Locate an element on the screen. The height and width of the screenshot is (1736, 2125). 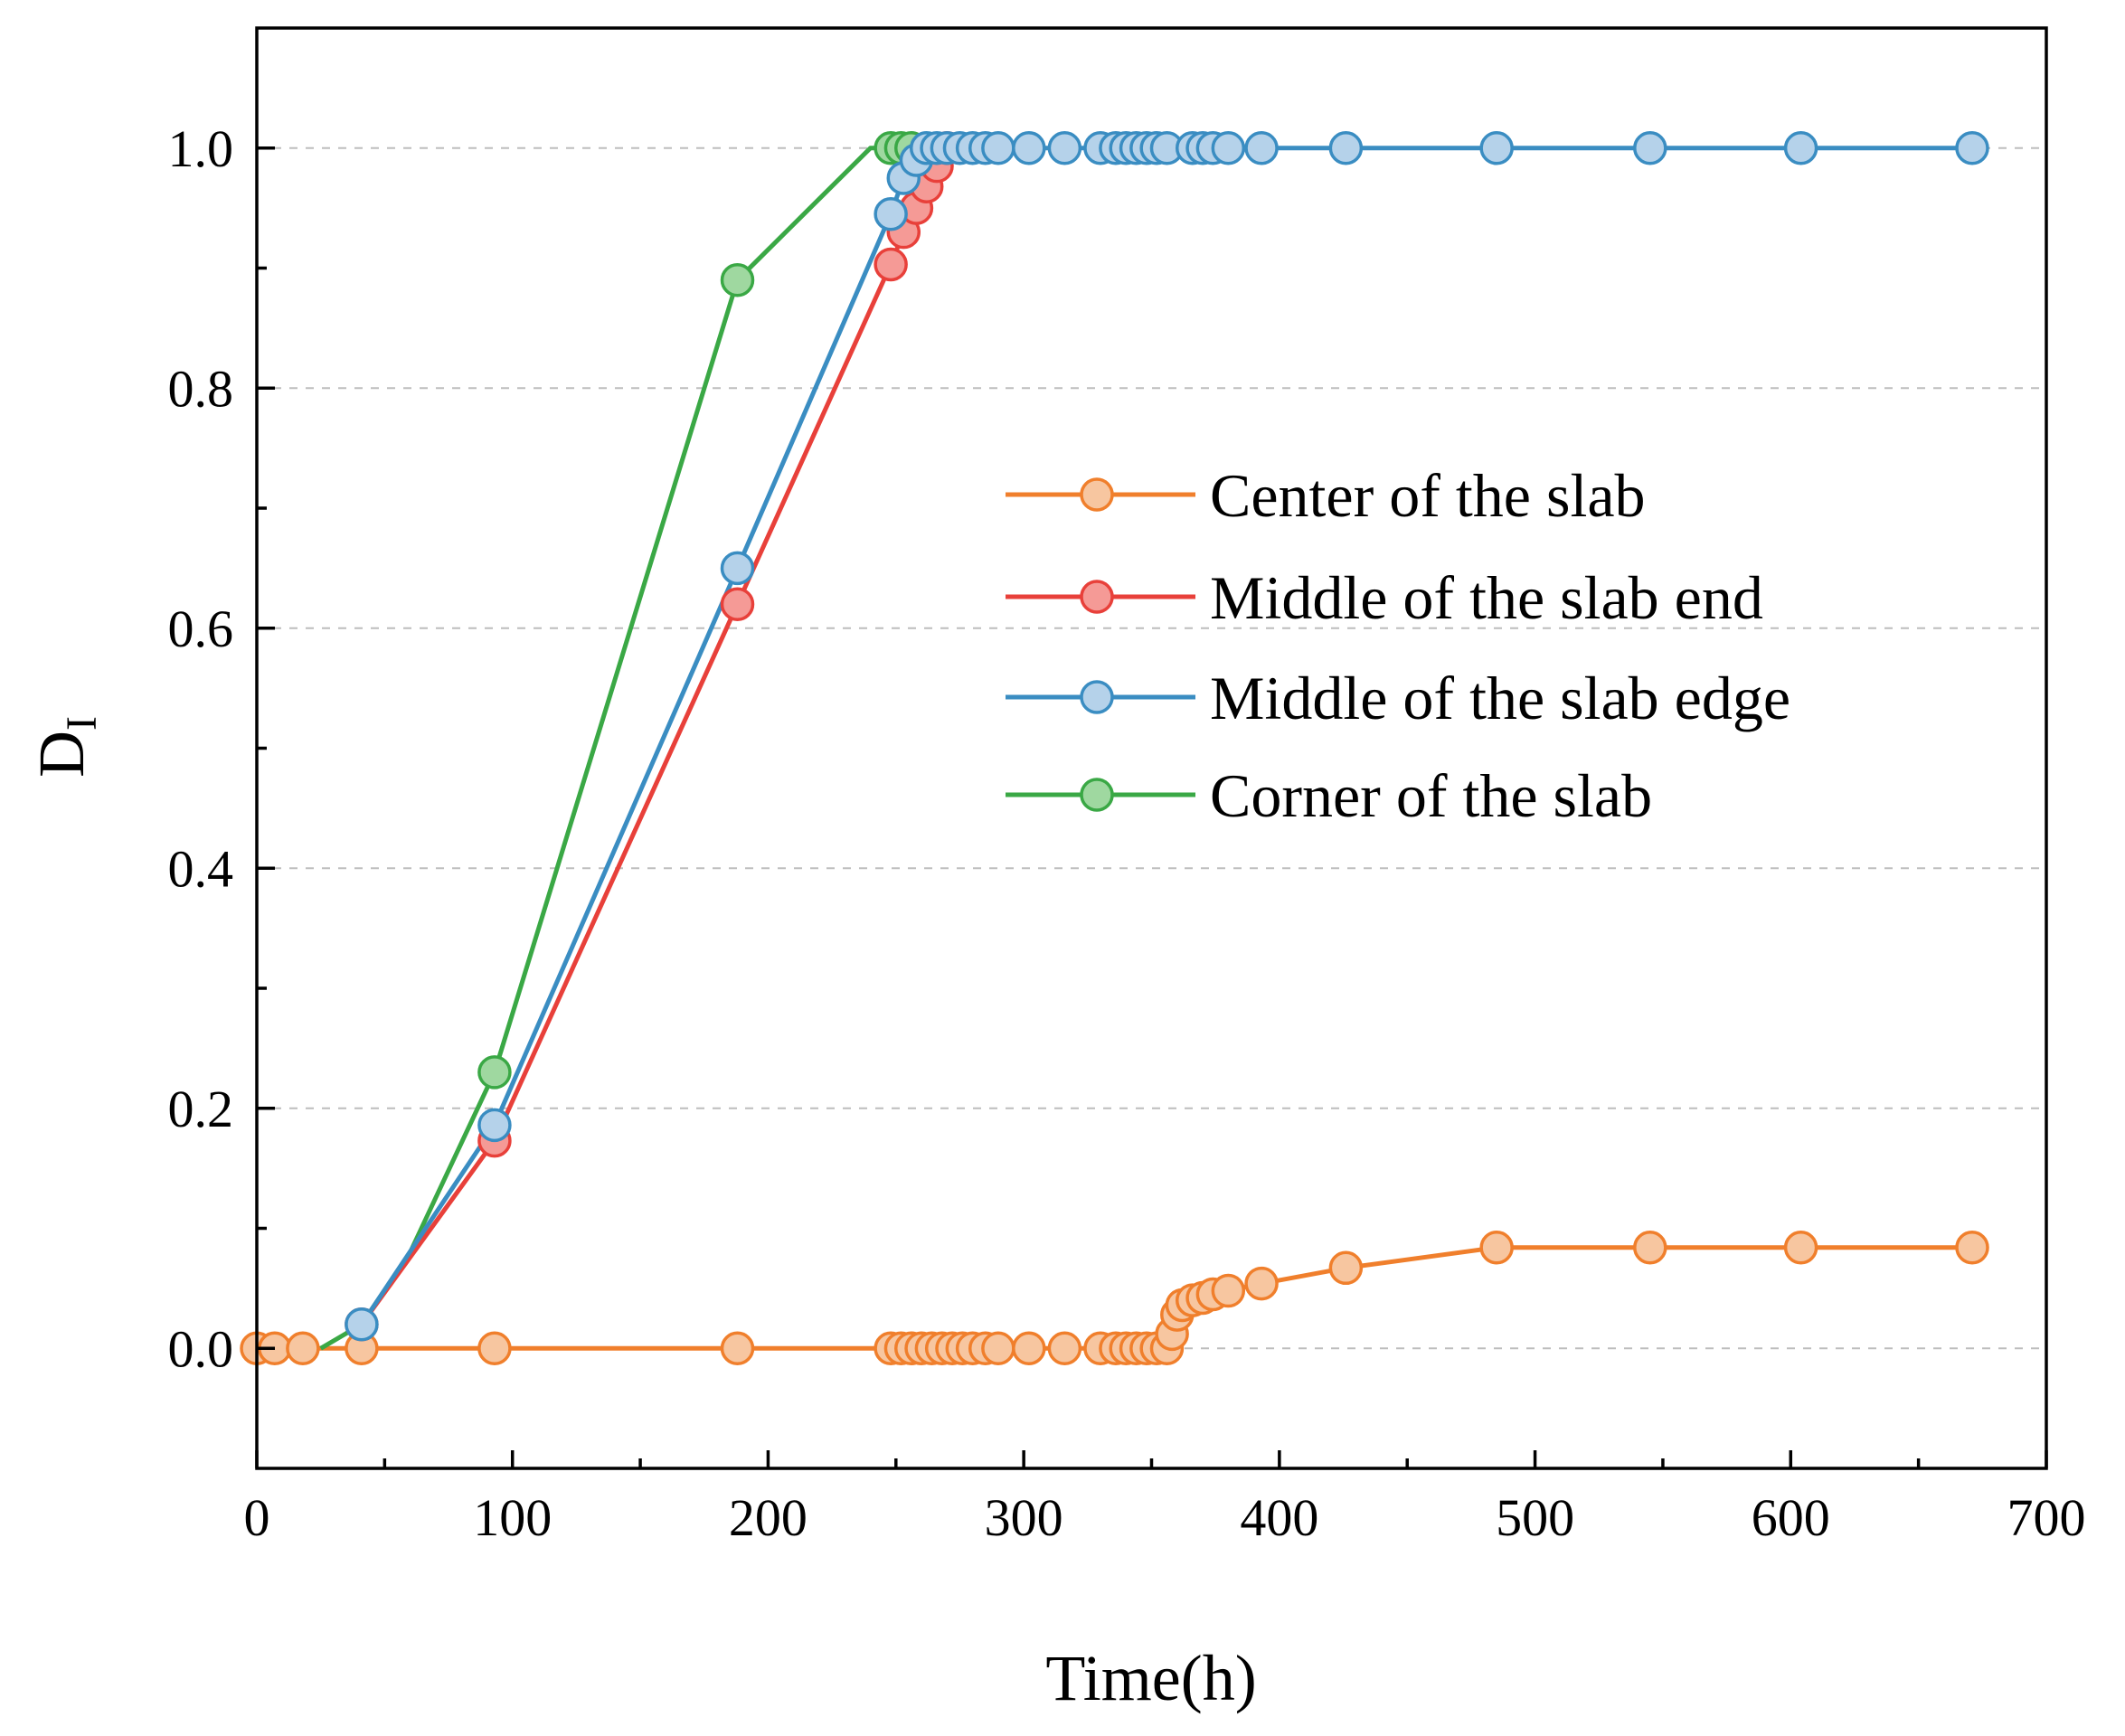
legend-label-slab-end: Middle of the slab end is located at coordinates (1487, 598).